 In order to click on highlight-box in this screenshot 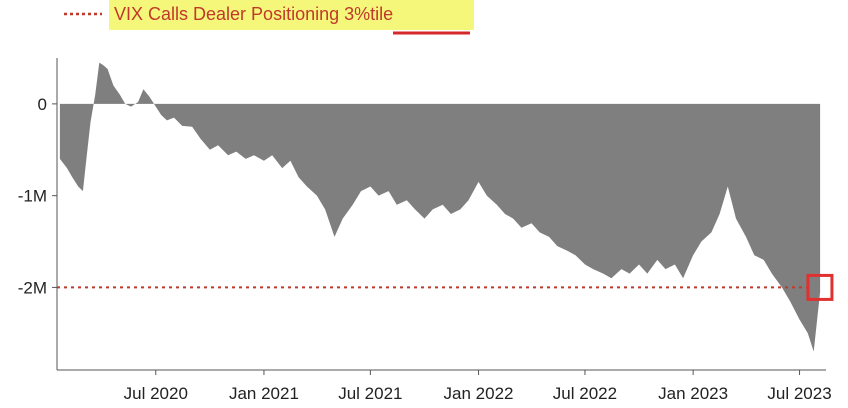, I will do `click(820, 287)`.